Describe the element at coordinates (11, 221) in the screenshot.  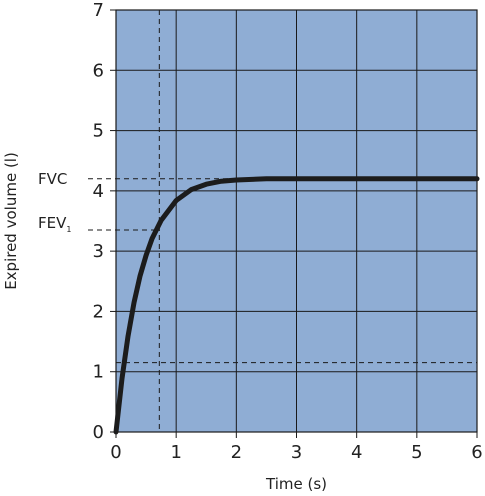
I see `y-axis-label: Expired volume (l)` at that location.